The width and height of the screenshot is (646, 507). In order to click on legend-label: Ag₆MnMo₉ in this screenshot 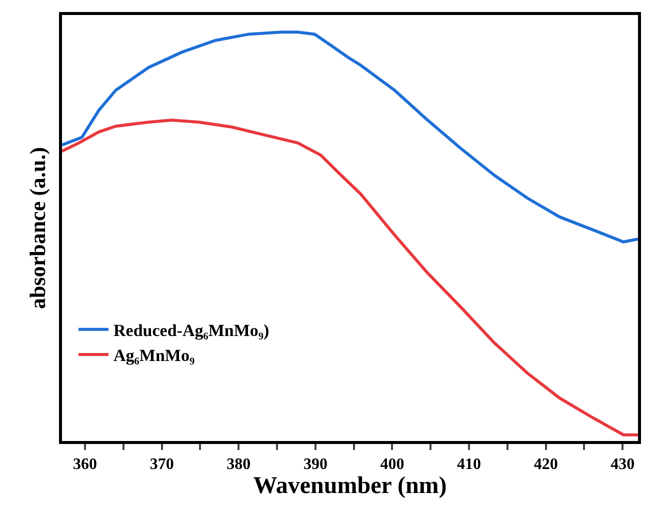, I will do `click(154, 356)`.